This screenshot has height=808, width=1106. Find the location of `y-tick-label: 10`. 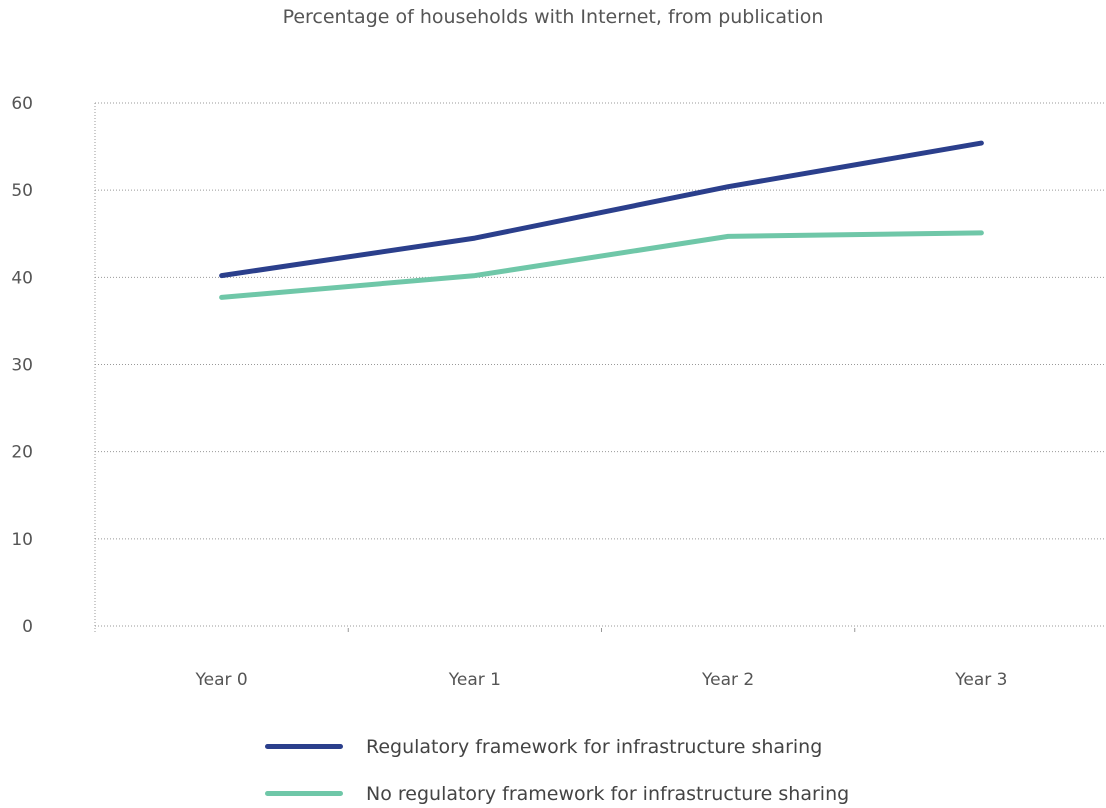

y-tick-label: 10 is located at coordinates (22, 540).